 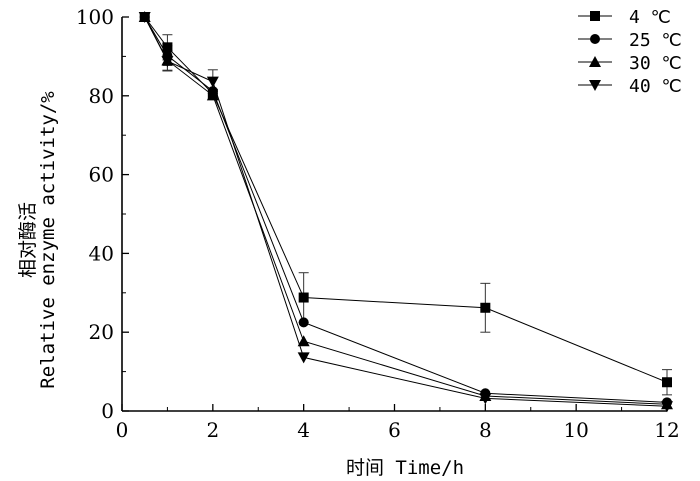 What do you see at coordinates (48, 240) in the screenshot?
I see `y-axis-title-line2: Relative enzyme activity/%` at bounding box center [48, 240].